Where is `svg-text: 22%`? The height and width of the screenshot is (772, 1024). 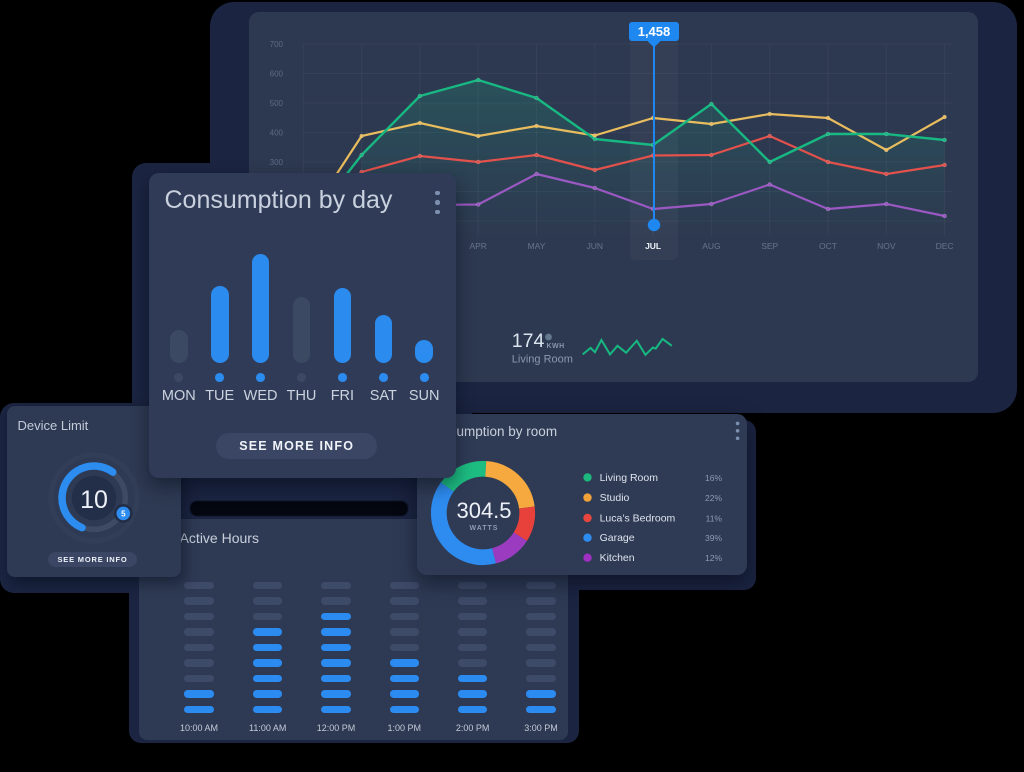 svg-text: 22% is located at coordinates (713, 498).